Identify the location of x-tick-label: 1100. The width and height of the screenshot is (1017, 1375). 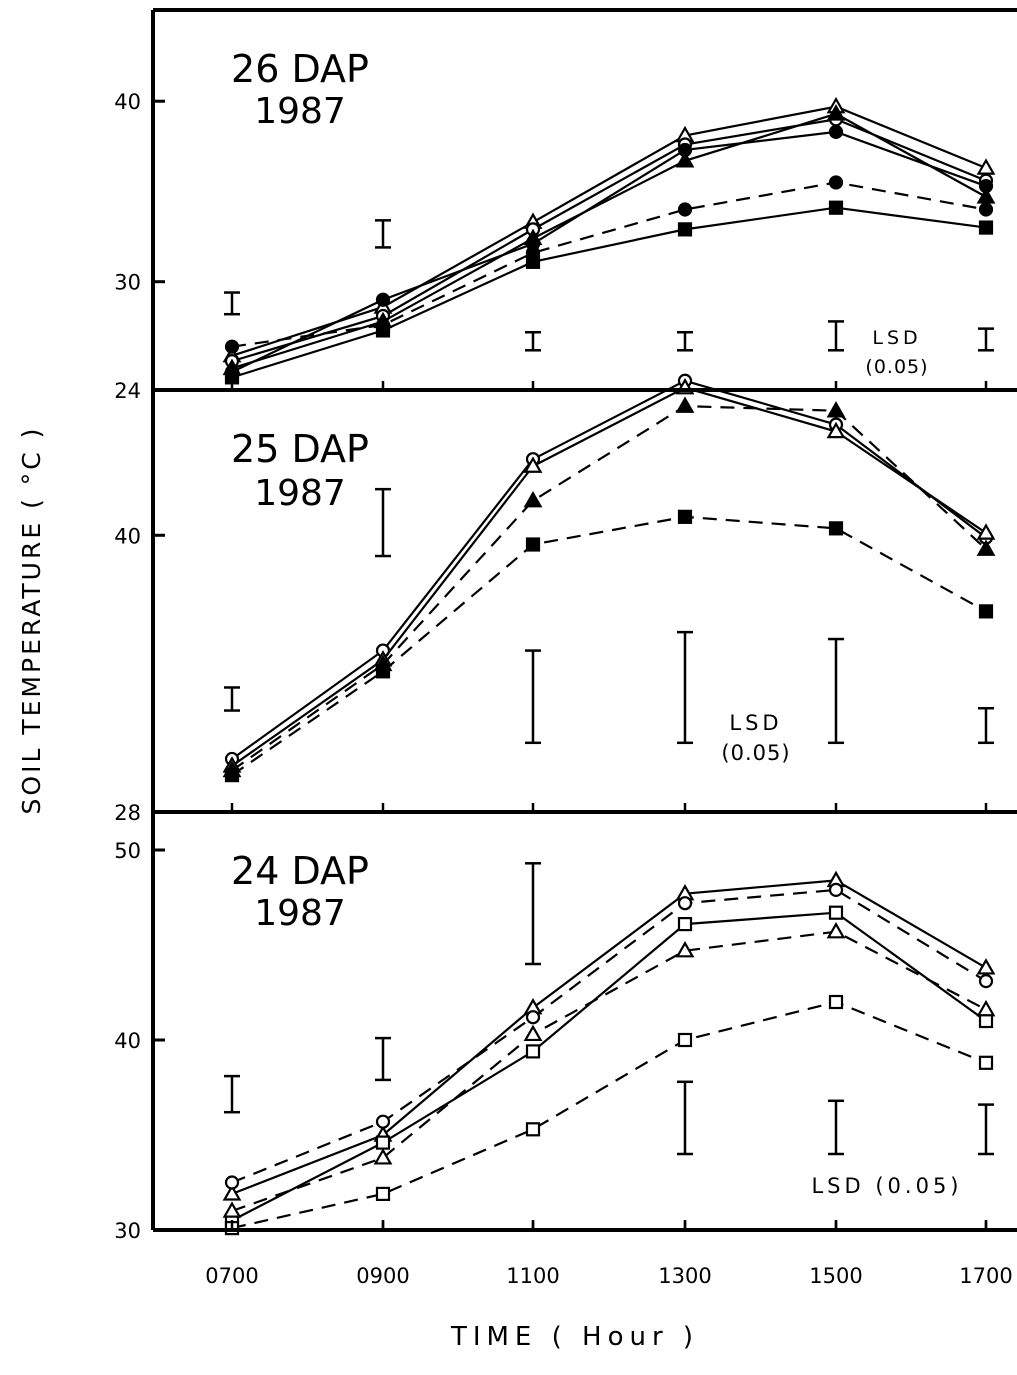
(532, 1276).